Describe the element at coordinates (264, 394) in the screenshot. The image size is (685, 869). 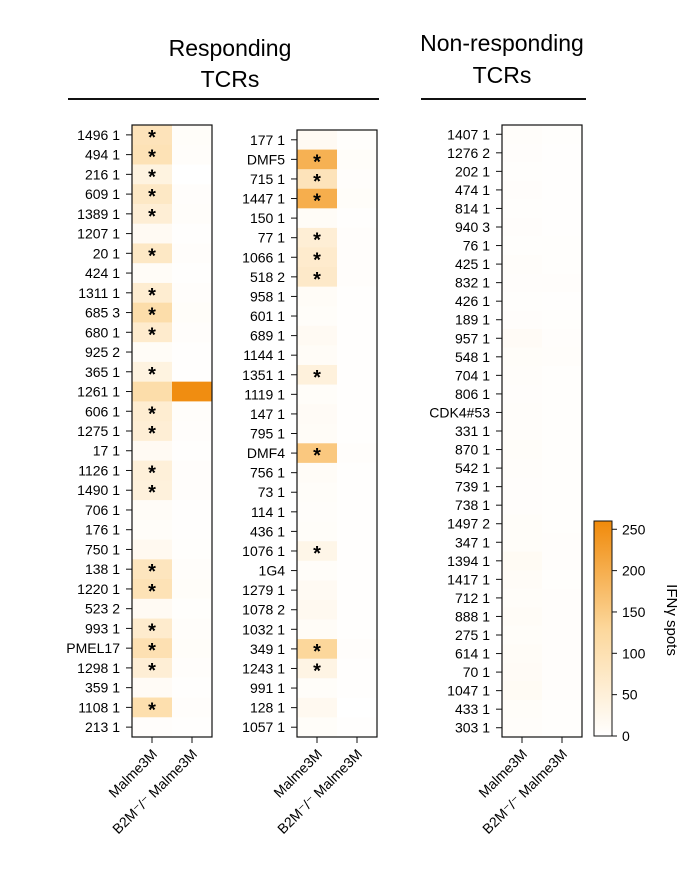
I see `row-label: 1119 1` at that location.